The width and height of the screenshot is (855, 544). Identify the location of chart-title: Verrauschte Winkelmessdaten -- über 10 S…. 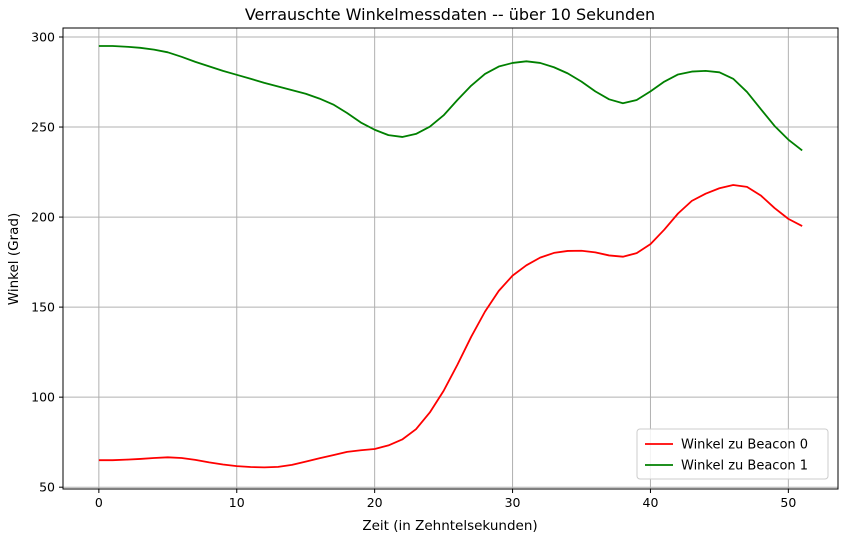
(450, 14).